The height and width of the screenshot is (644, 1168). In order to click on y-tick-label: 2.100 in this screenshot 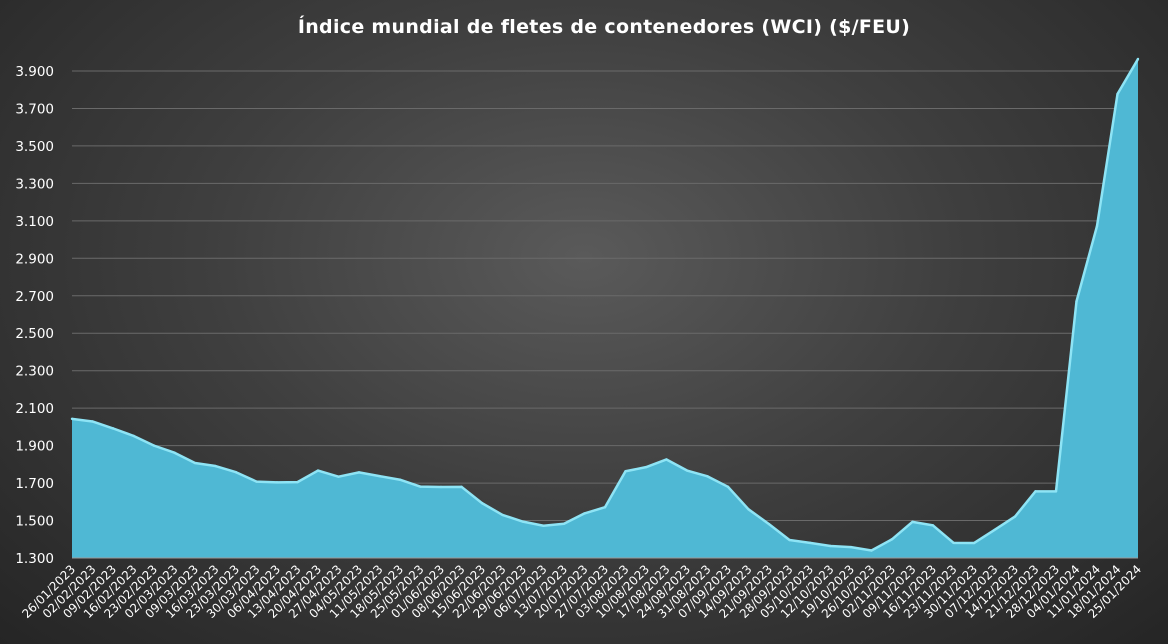, I will do `click(34, 409)`.